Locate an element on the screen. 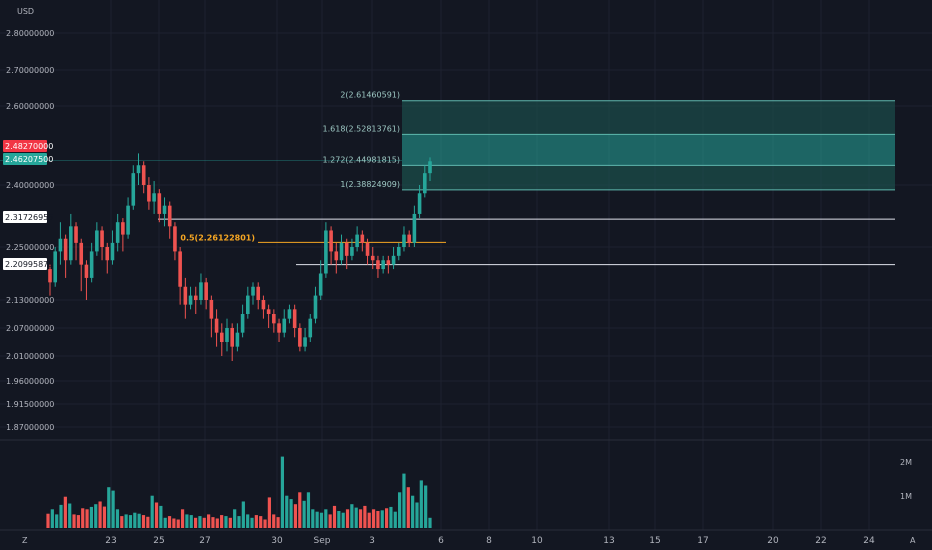 The height and width of the screenshot is (550, 932). fib-level-label: 1.618(2.52813761) is located at coordinates (362, 128).